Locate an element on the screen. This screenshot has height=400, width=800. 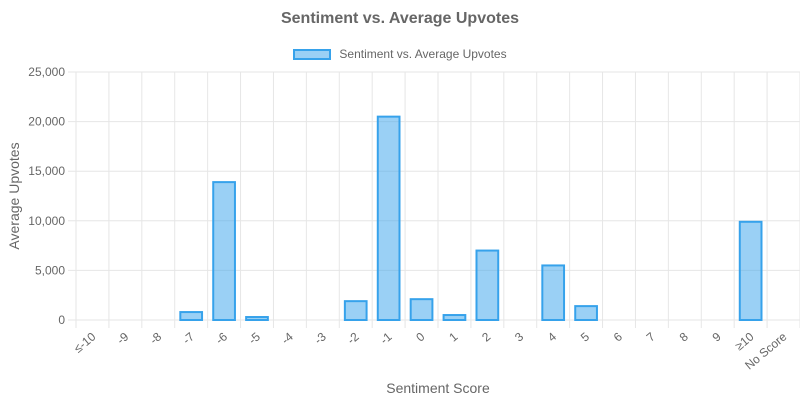
x-tick-label: 1 is located at coordinates (453, 336).